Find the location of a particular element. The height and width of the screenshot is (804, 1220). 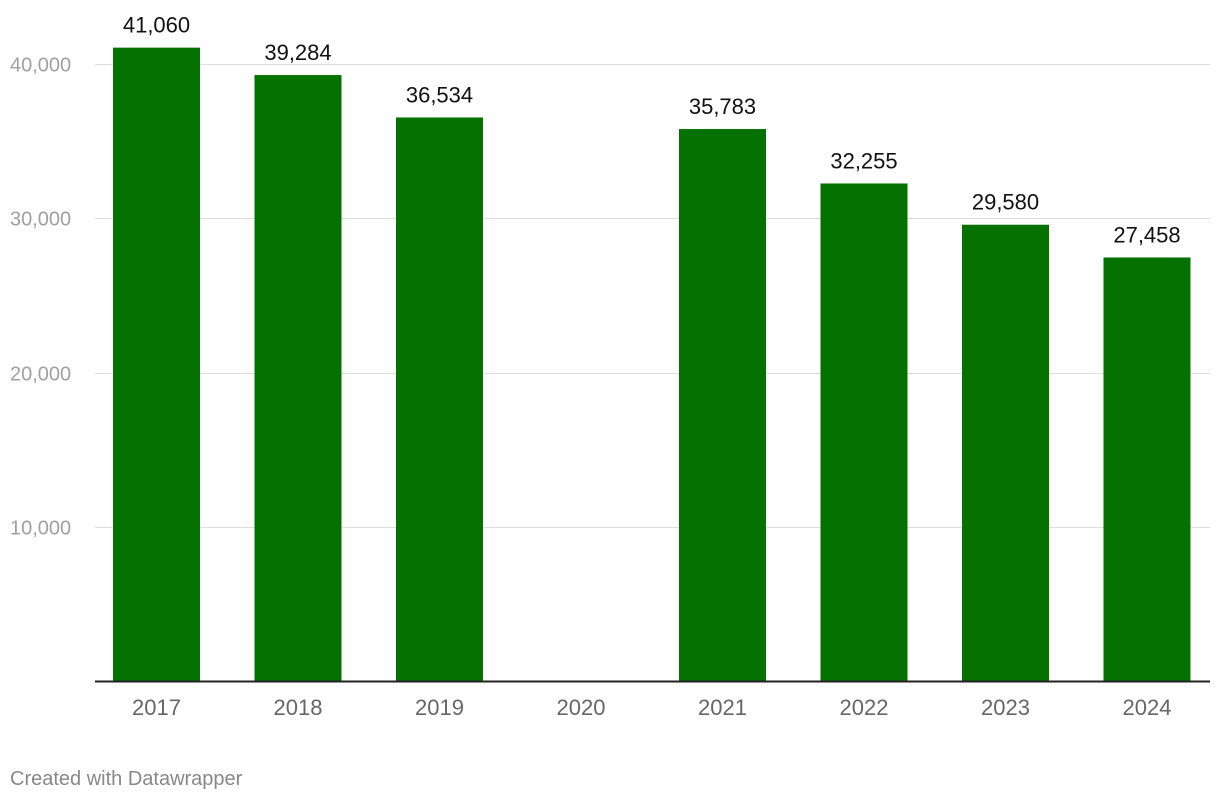

bar-2017 is located at coordinates (156, 364).